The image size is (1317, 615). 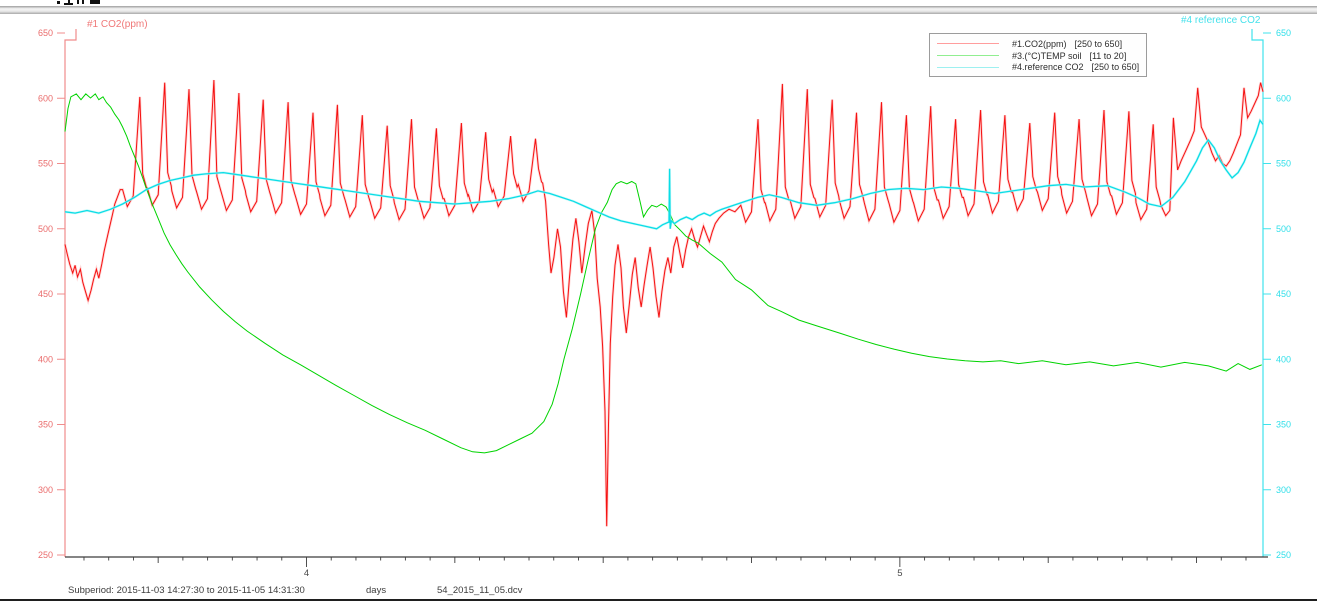 What do you see at coordinates (45, 490) in the screenshot?
I see `left-axis-tick-label: 300` at bounding box center [45, 490].